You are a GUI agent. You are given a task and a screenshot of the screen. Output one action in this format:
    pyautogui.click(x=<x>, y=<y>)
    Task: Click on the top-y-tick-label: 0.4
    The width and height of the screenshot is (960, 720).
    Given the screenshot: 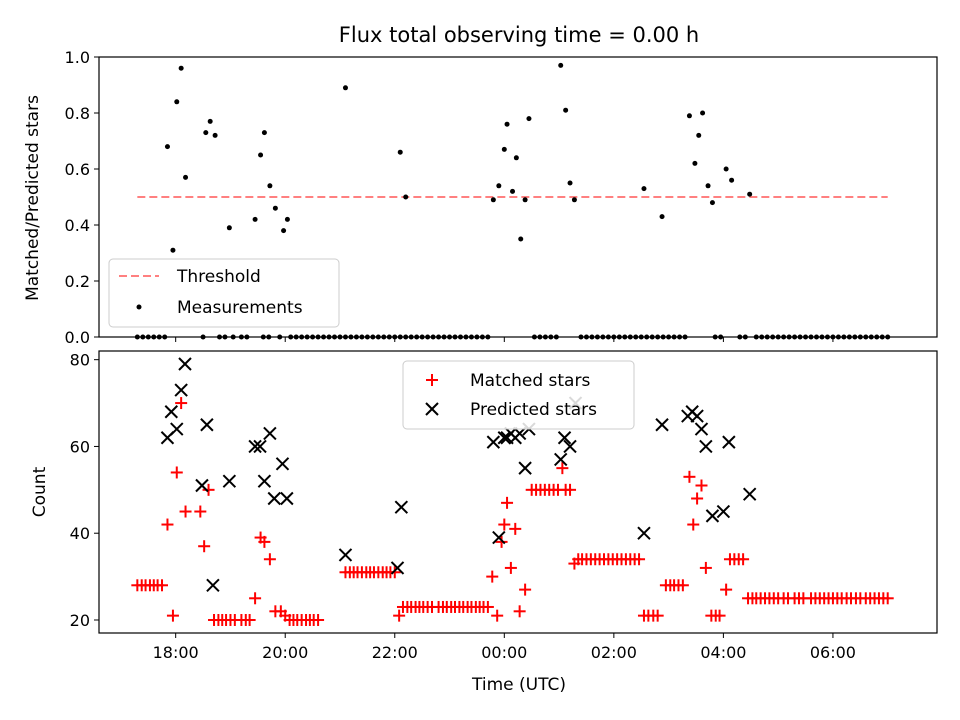 What is the action you would take?
    pyautogui.click(x=77, y=225)
    